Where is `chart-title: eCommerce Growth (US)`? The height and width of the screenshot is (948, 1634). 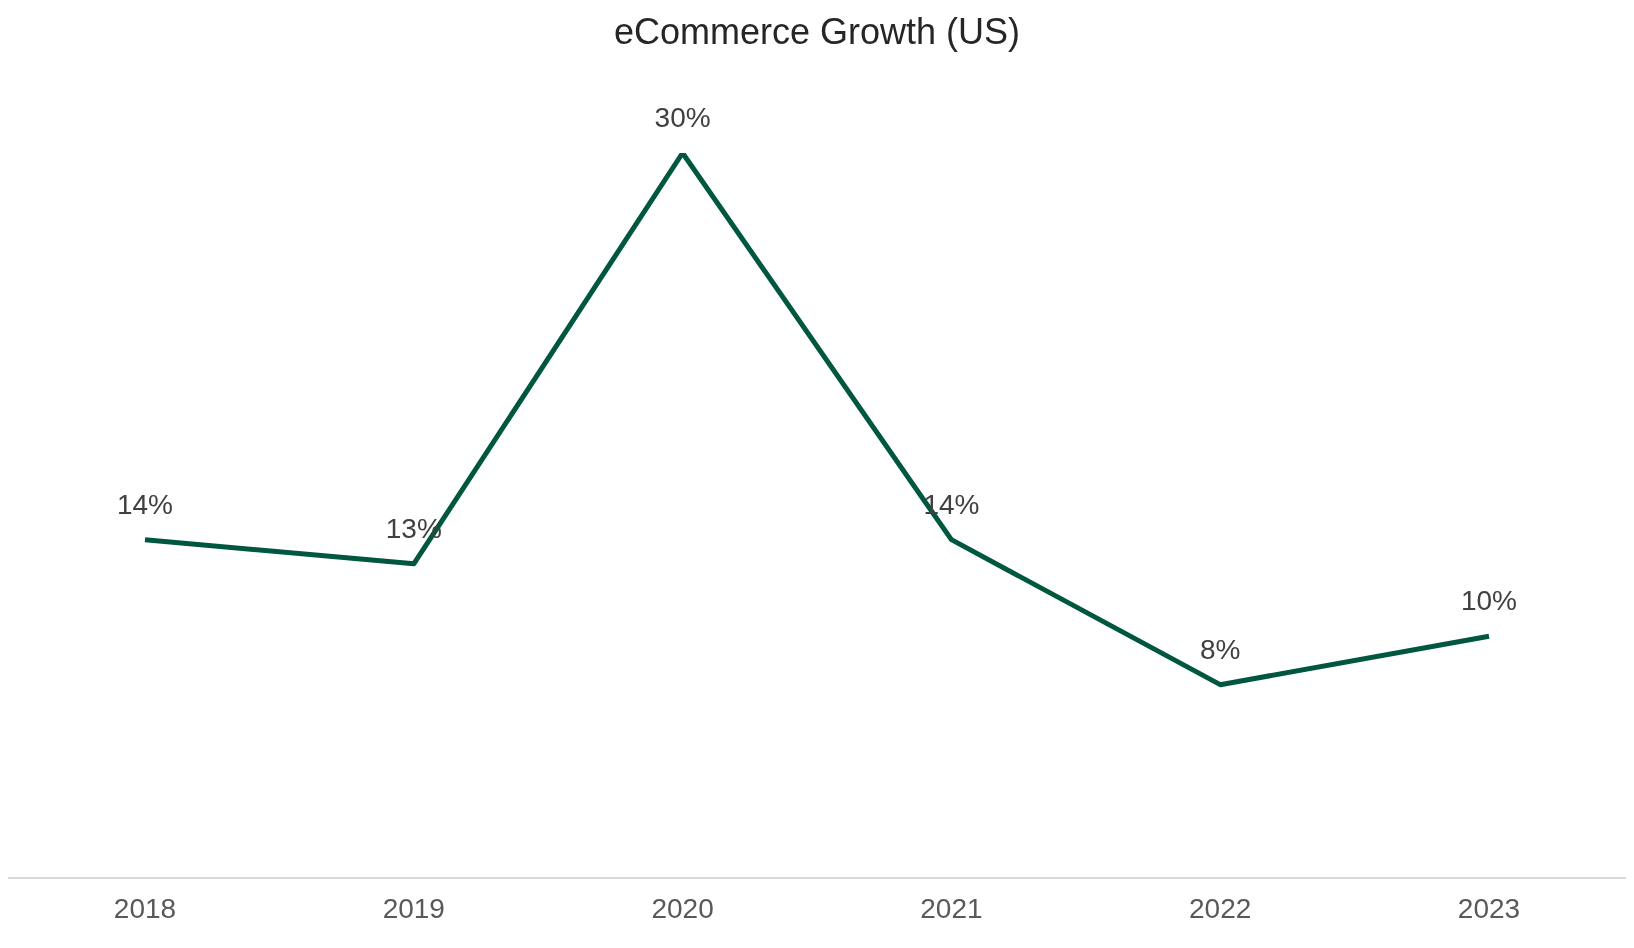
chart-title: eCommerce Growth (US) is located at coordinates (817, 32).